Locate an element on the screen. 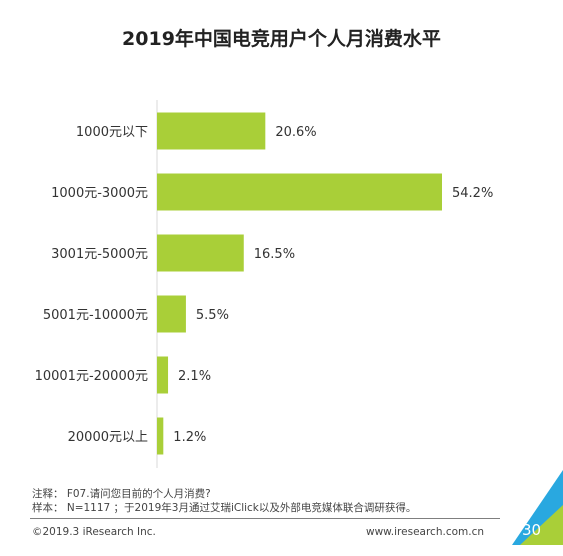 This screenshot has width=563, height=556. note-question: 注释： F07.请问您目前的个人月消费? is located at coordinates (121, 494).